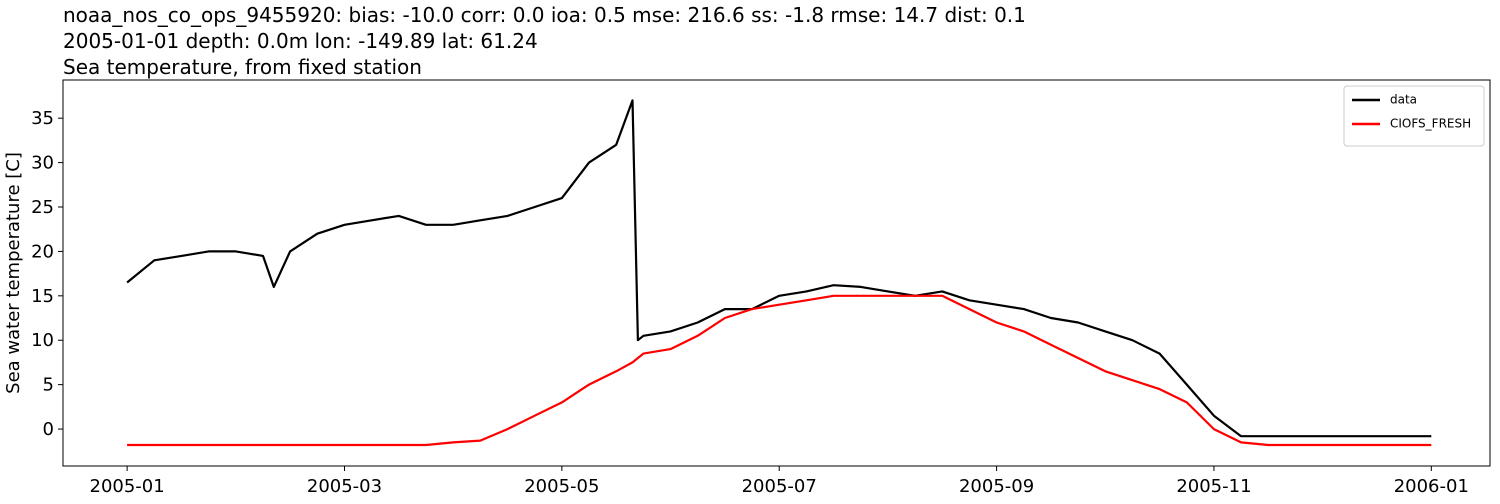 The height and width of the screenshot is (504, 1500). I want to click on y-tick-label: 15, so click(42, 296).